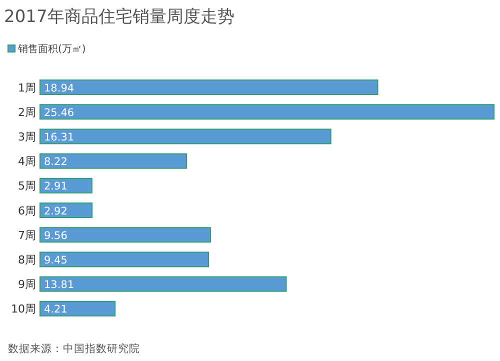 The width and height of the screenshot is (500, 361). Describe the element at coordinates (51, 49) in the screenshot. I see `legend-label: 销售面积(万㎡)` at that location.